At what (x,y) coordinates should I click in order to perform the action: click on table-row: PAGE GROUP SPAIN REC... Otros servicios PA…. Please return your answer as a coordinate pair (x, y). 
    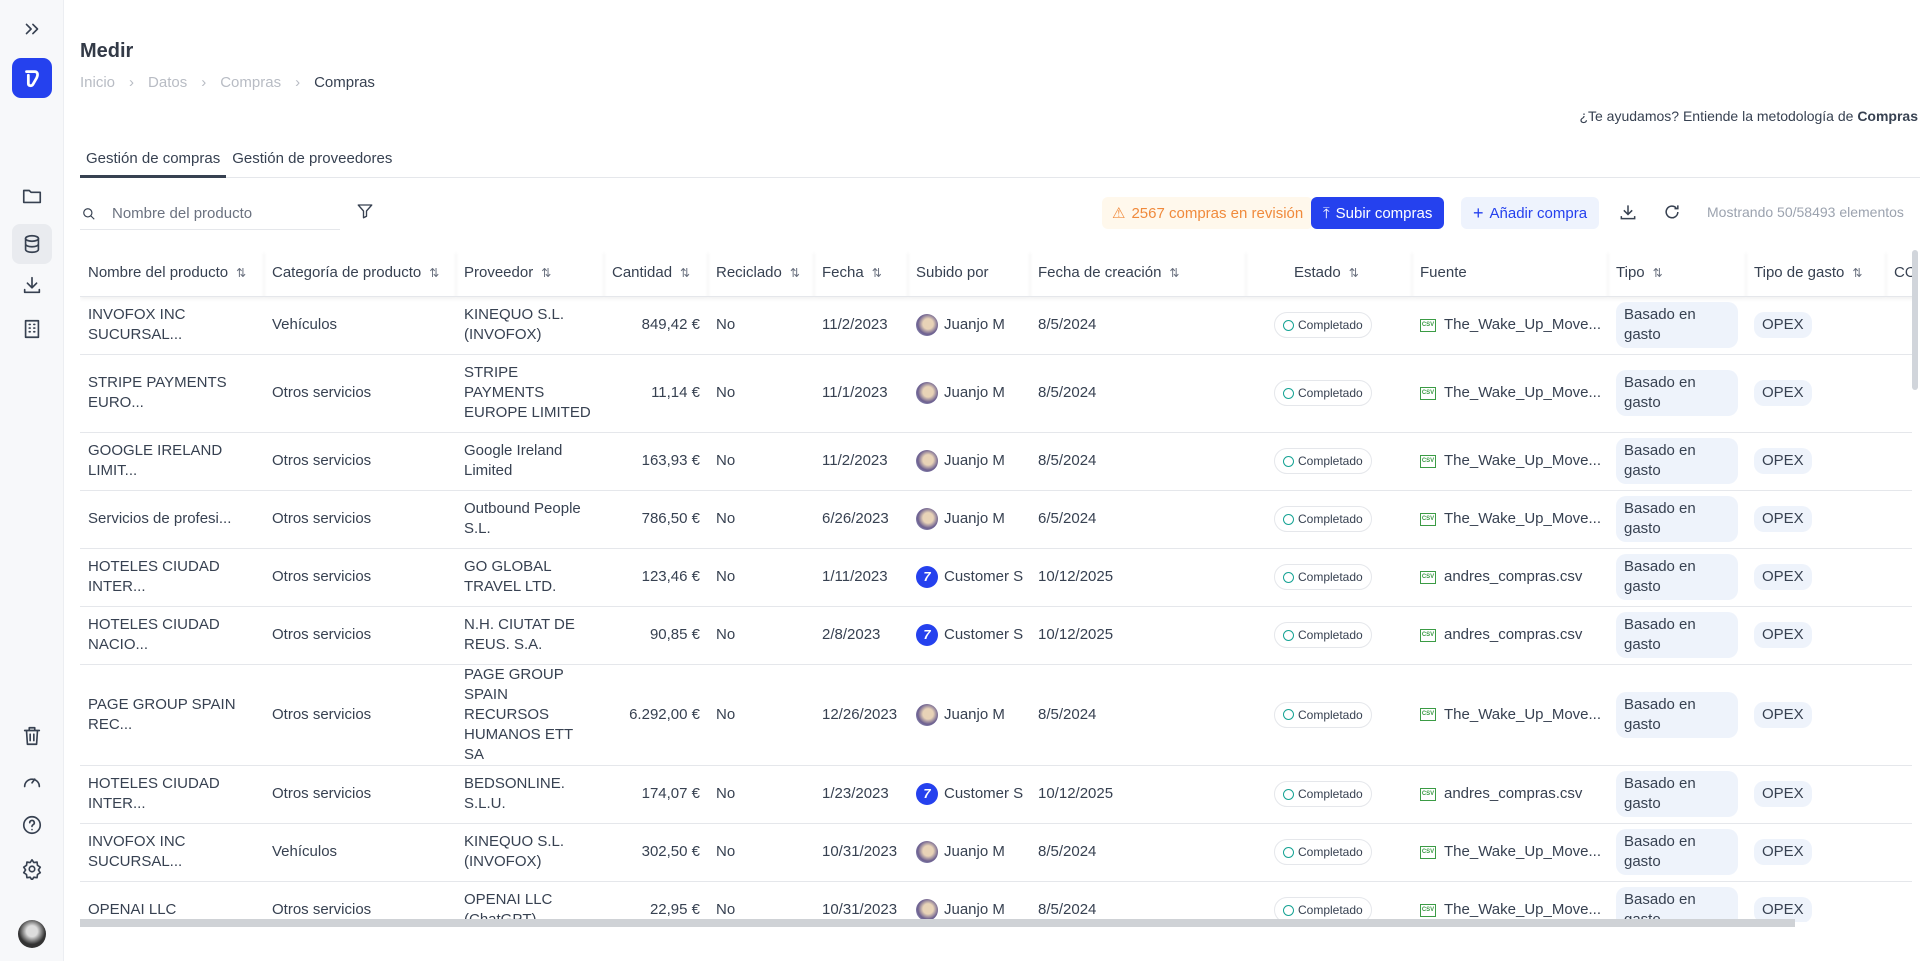
    Looking at the image, I should click on (996, 715).